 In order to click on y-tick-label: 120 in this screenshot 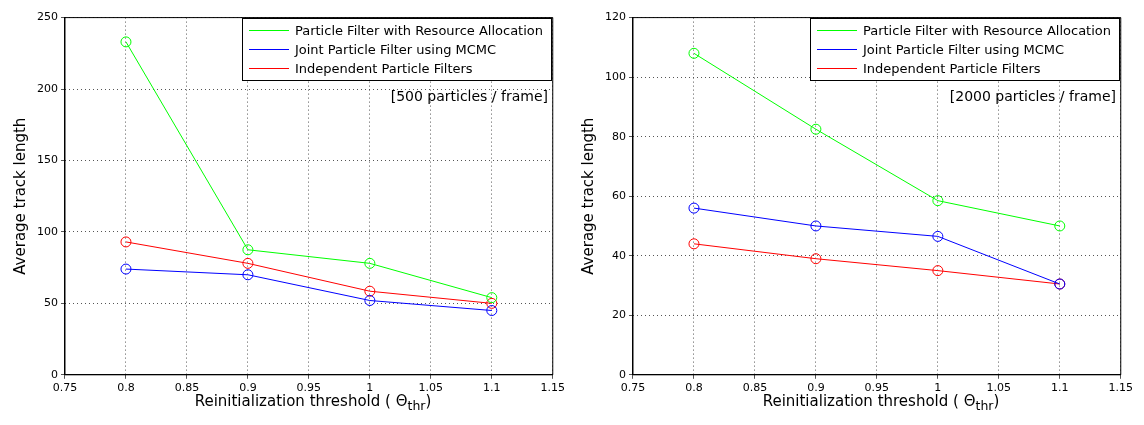, I will do `click(615, 17)`.